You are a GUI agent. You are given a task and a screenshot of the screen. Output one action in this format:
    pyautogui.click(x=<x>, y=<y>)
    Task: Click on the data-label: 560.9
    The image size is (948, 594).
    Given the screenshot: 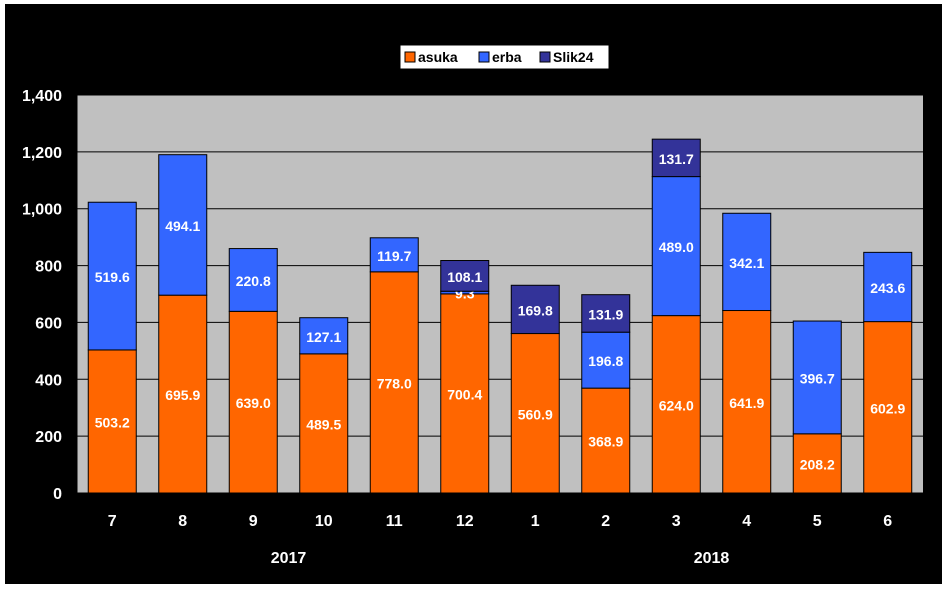 What is the action you would take?
    pyautogui.click(x=535, y=414)
    